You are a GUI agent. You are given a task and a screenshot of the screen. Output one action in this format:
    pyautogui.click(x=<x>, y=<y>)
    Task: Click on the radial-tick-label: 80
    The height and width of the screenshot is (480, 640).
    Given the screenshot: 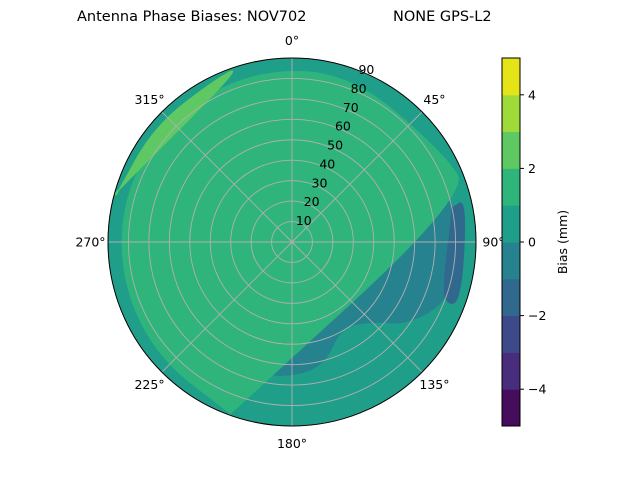 What is the action you would take?
    pyautogui.click(x=359, y=88)
    